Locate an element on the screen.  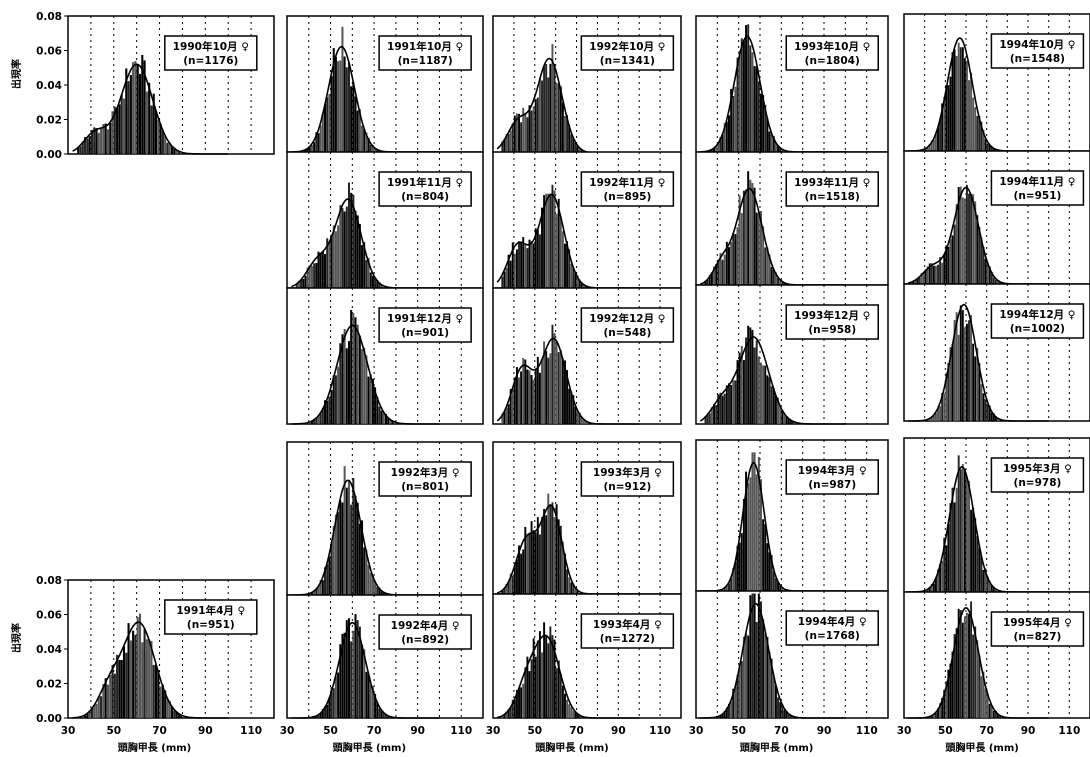
y-axis-label: 出現率 is located at coordinates (16, 638).